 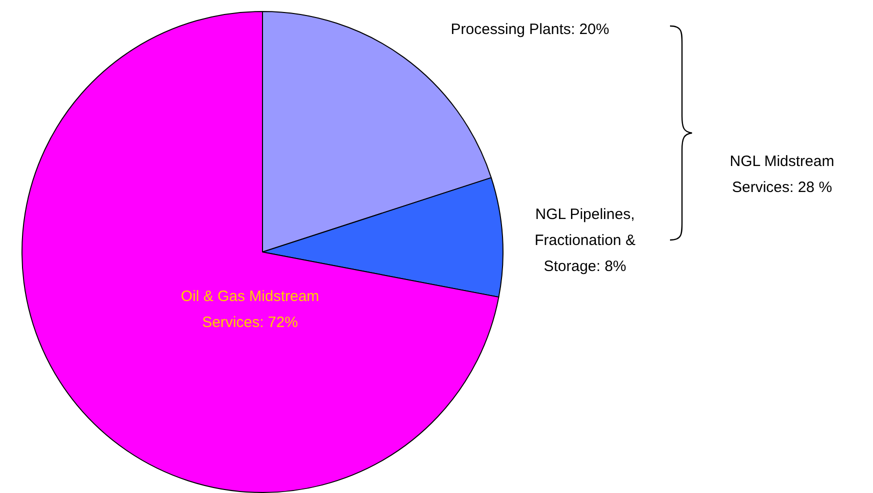 What do you see at coordinates (530, 29) in the screenshot?
I see `slice-label: Processing Plants: 20%` at bounding box center [530, 29].